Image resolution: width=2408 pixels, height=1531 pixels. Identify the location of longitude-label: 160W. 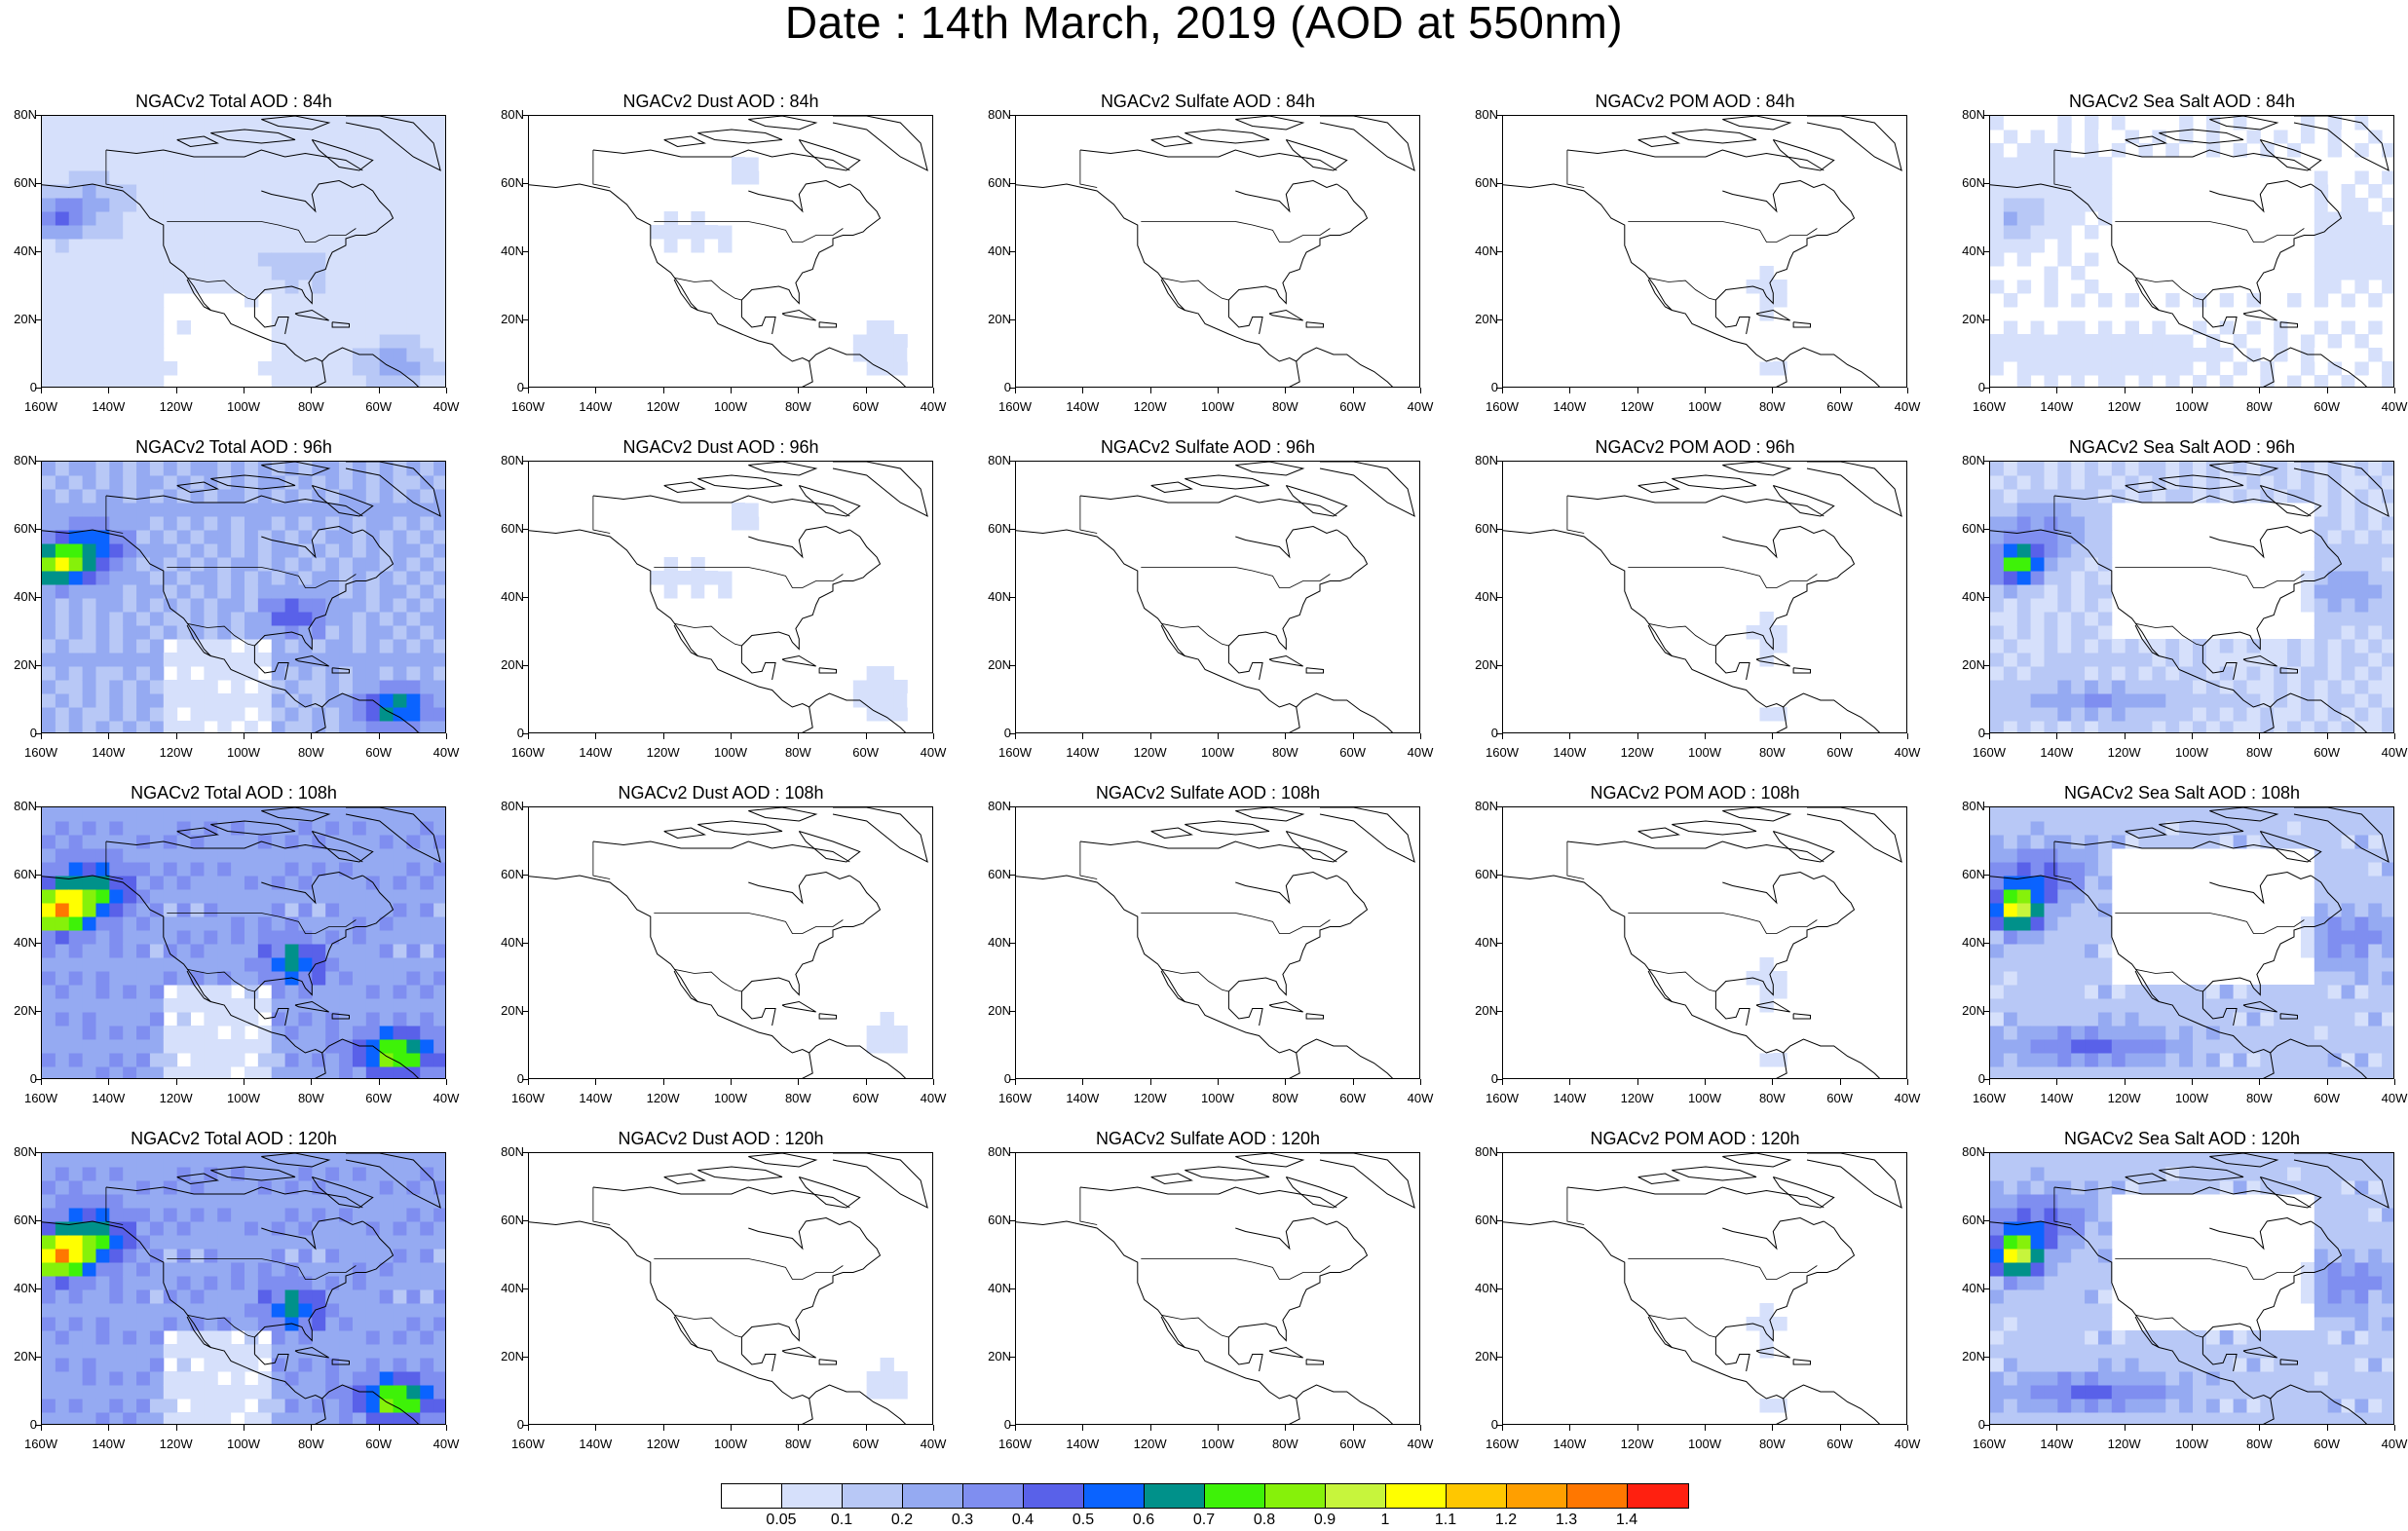
(1989, 752).